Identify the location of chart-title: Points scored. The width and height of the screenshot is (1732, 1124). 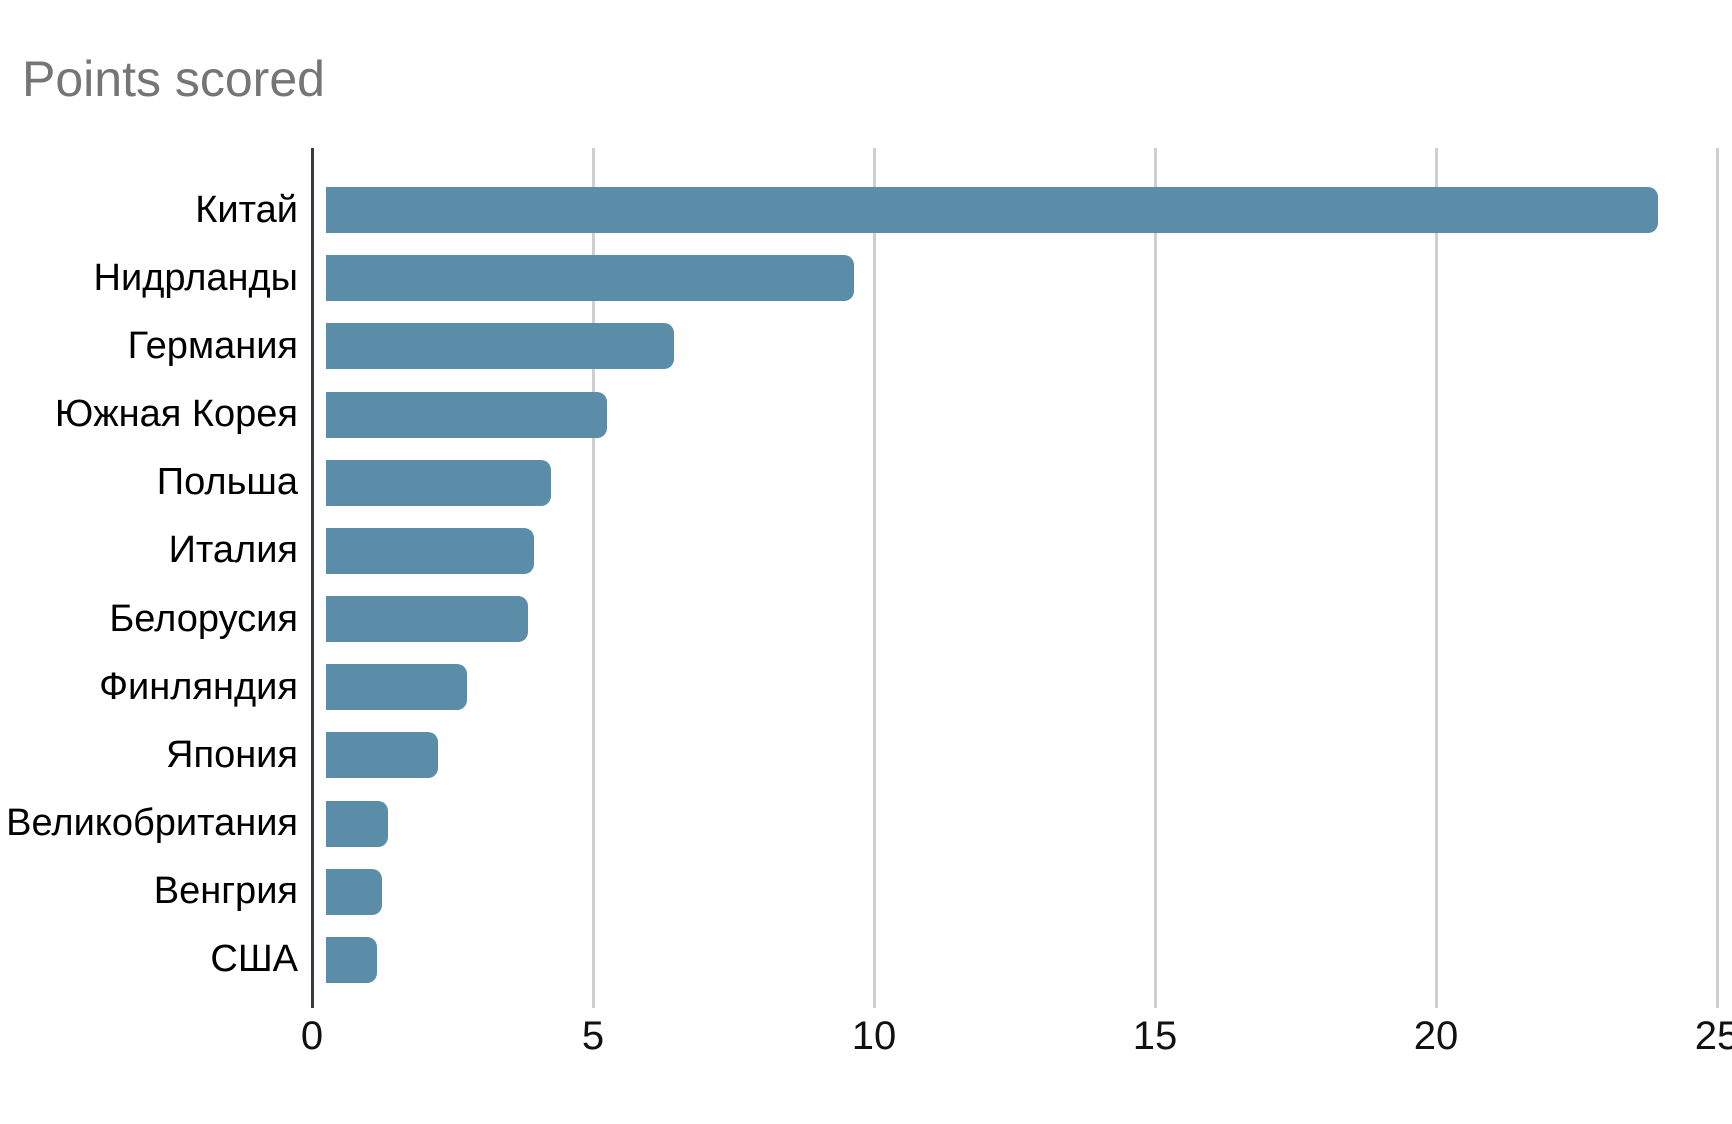
(173, 79).